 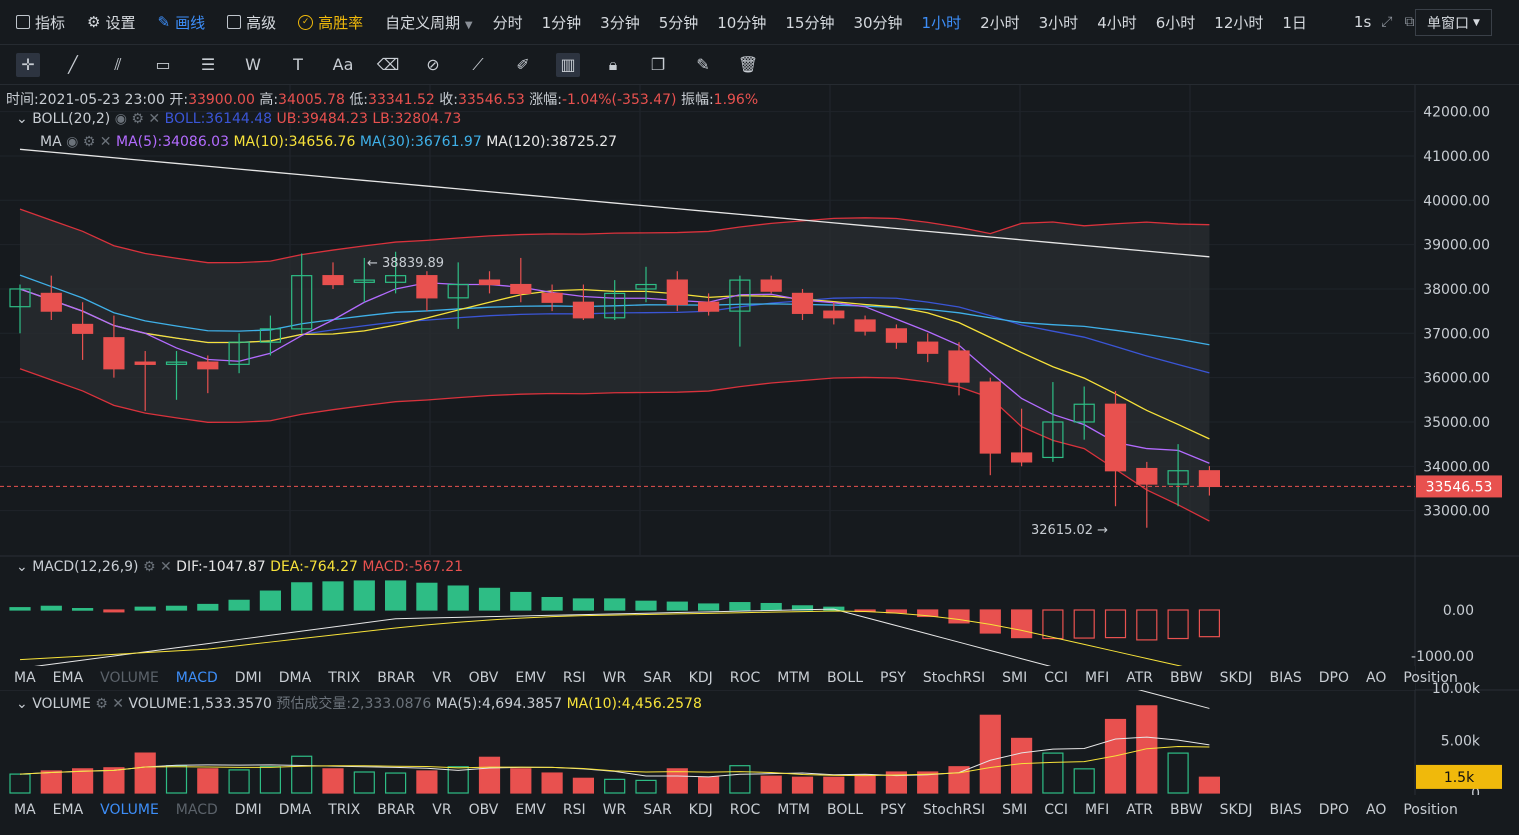 What do you see at coordinates (941, 22) in the screenshot?
I see `period-tab-7: 1小时` at bounding box center [941, 22].